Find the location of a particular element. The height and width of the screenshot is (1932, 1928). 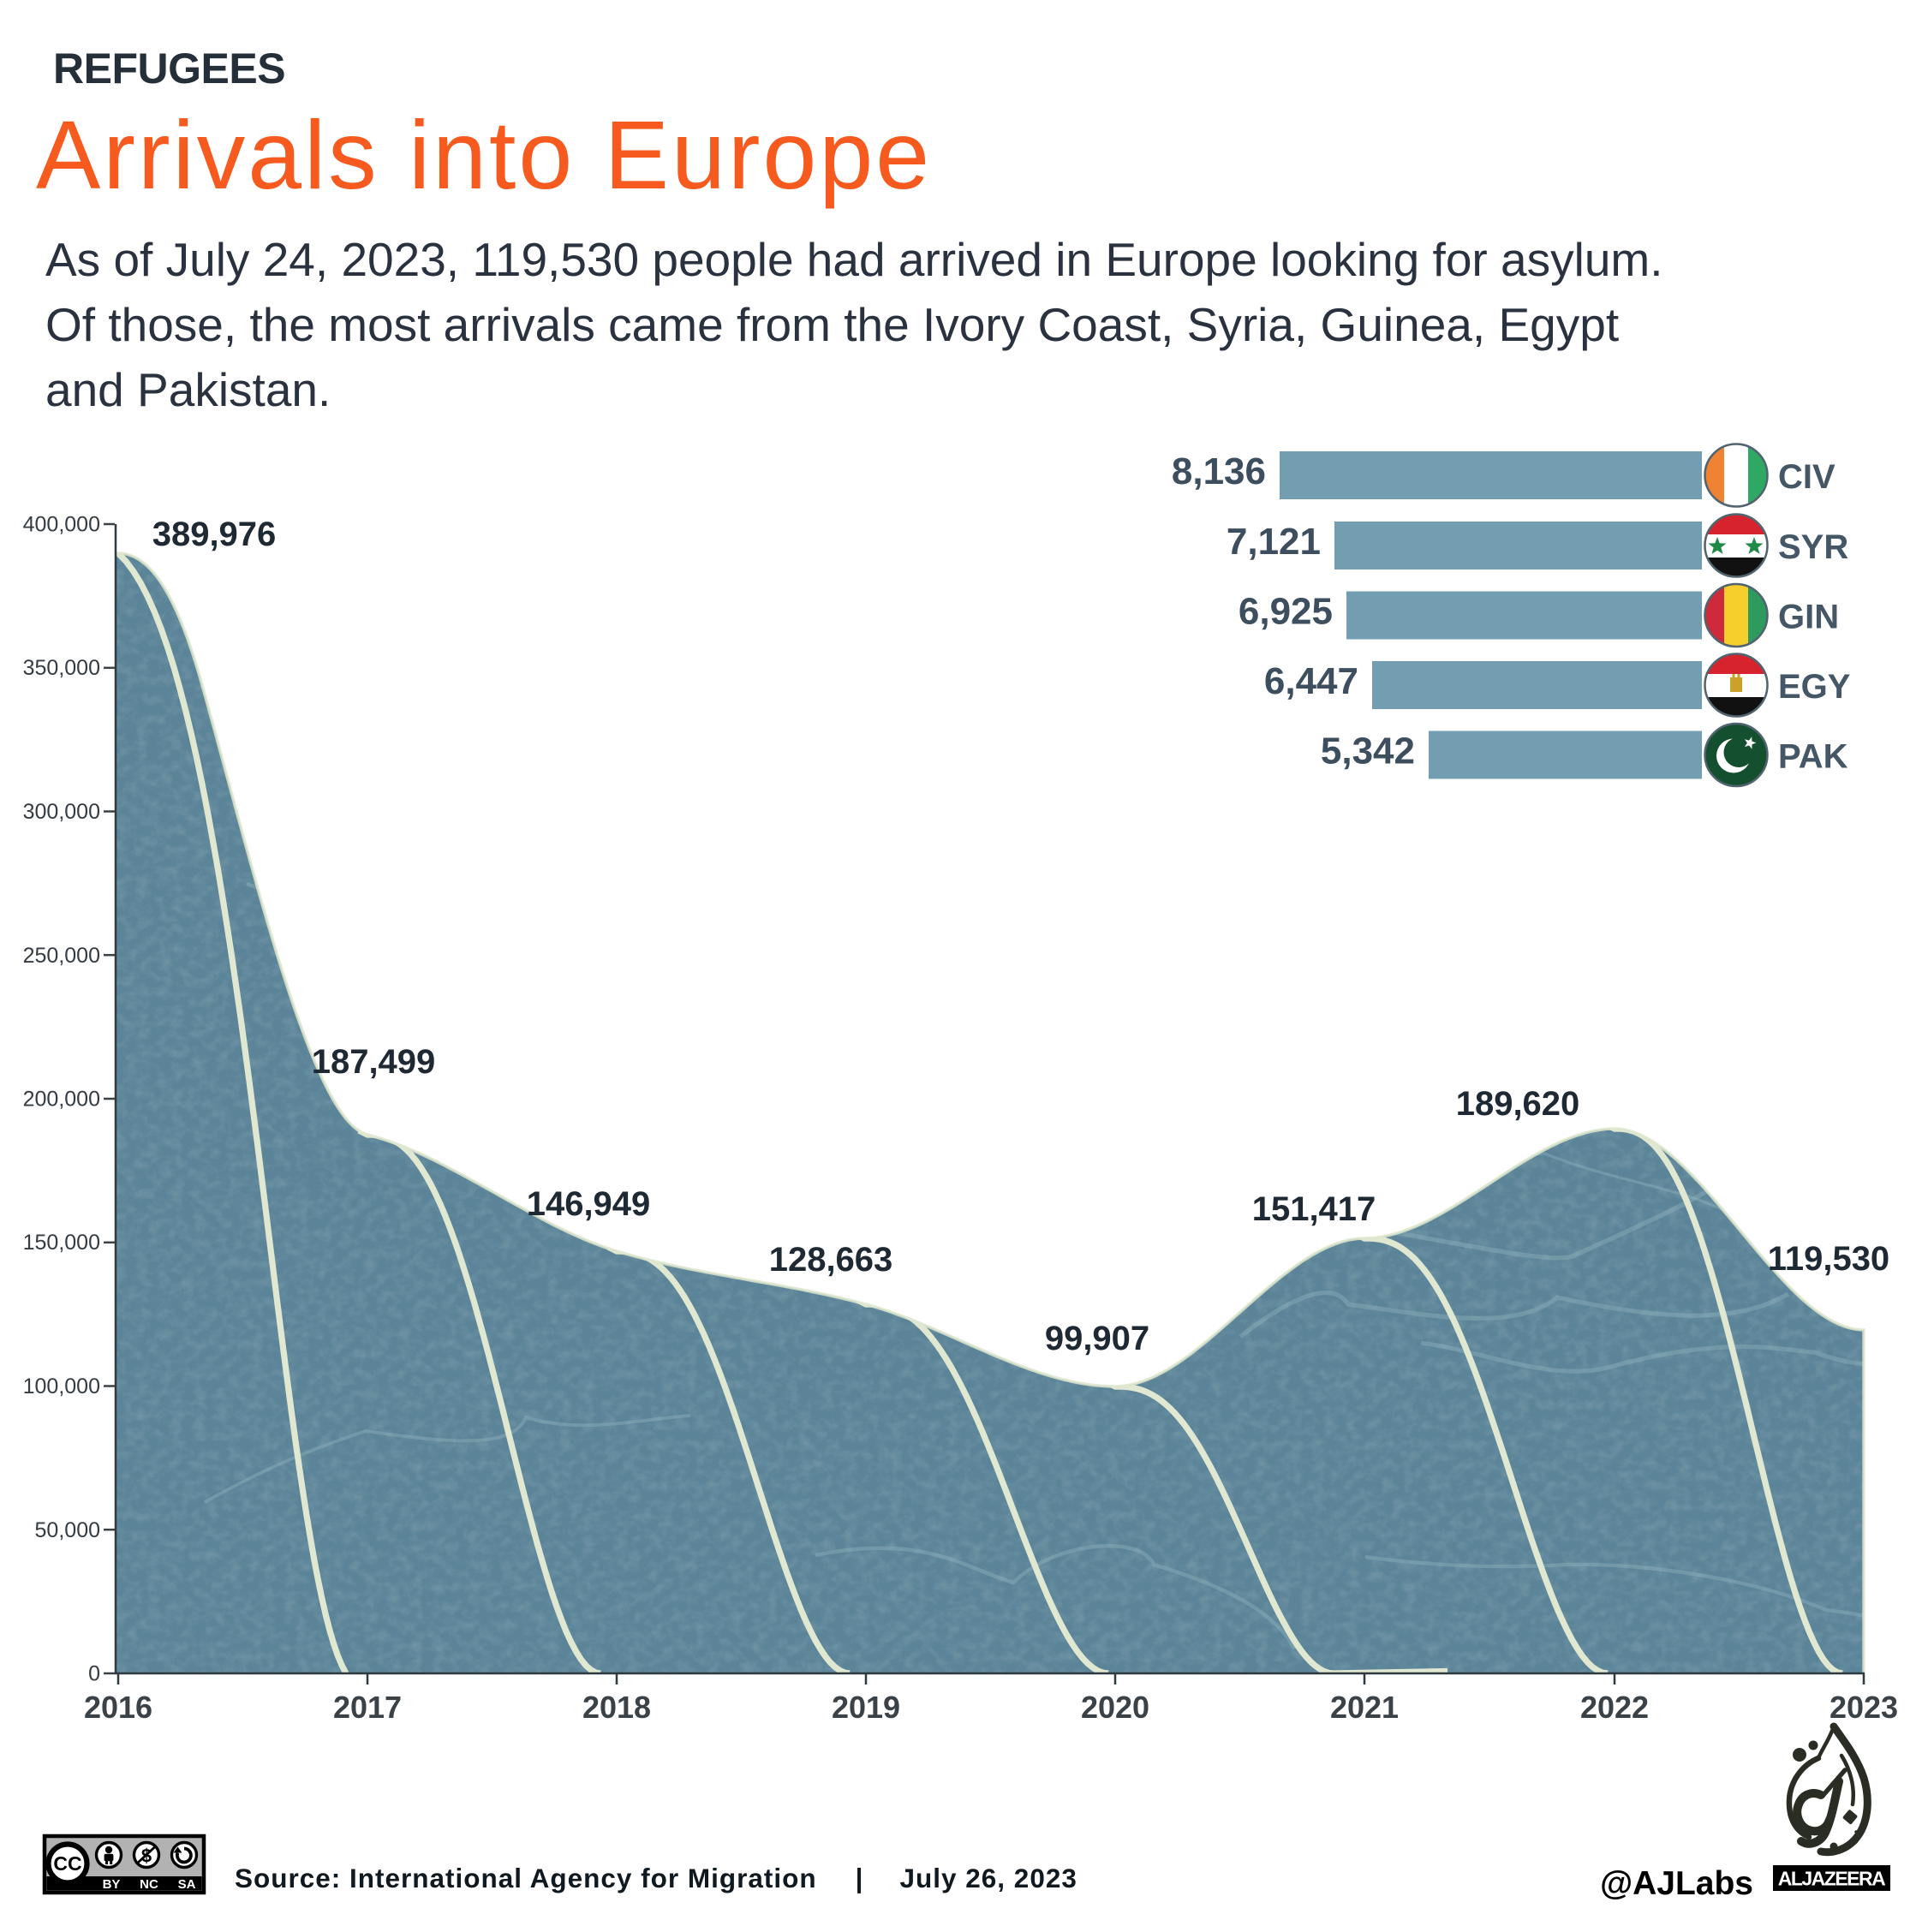

svg-text: 8,136 is located at coordinates (1219, 471).